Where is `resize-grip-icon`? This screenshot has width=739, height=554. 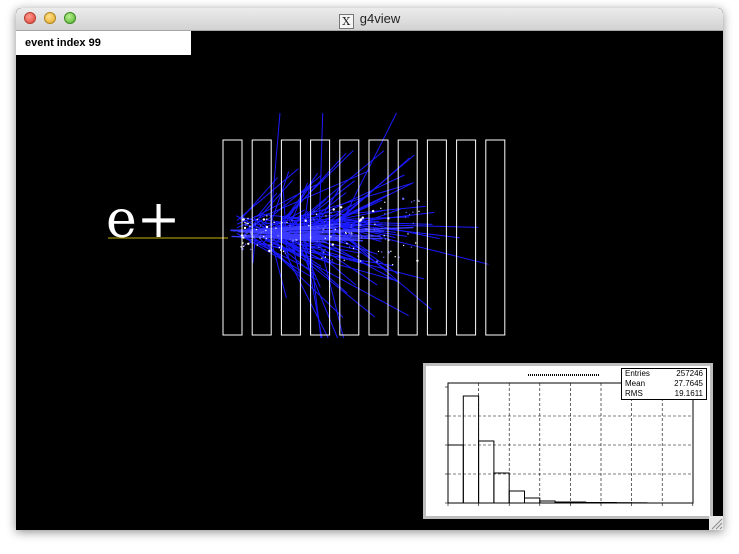
resize-grip-icon is located at coordinates (716, 523).